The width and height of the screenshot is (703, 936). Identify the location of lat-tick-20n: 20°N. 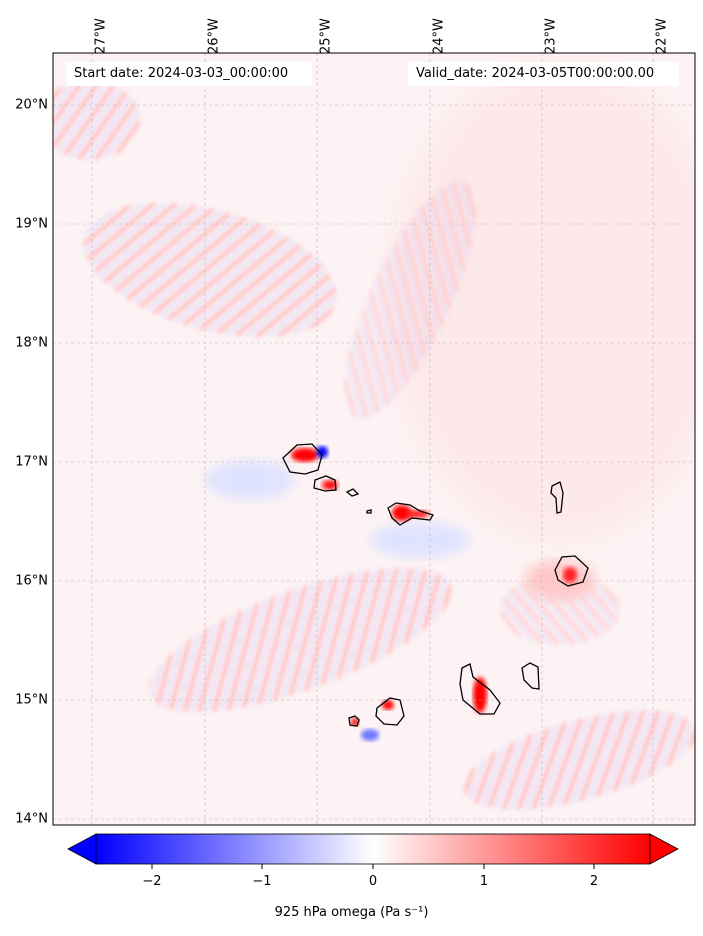
(31, 105).